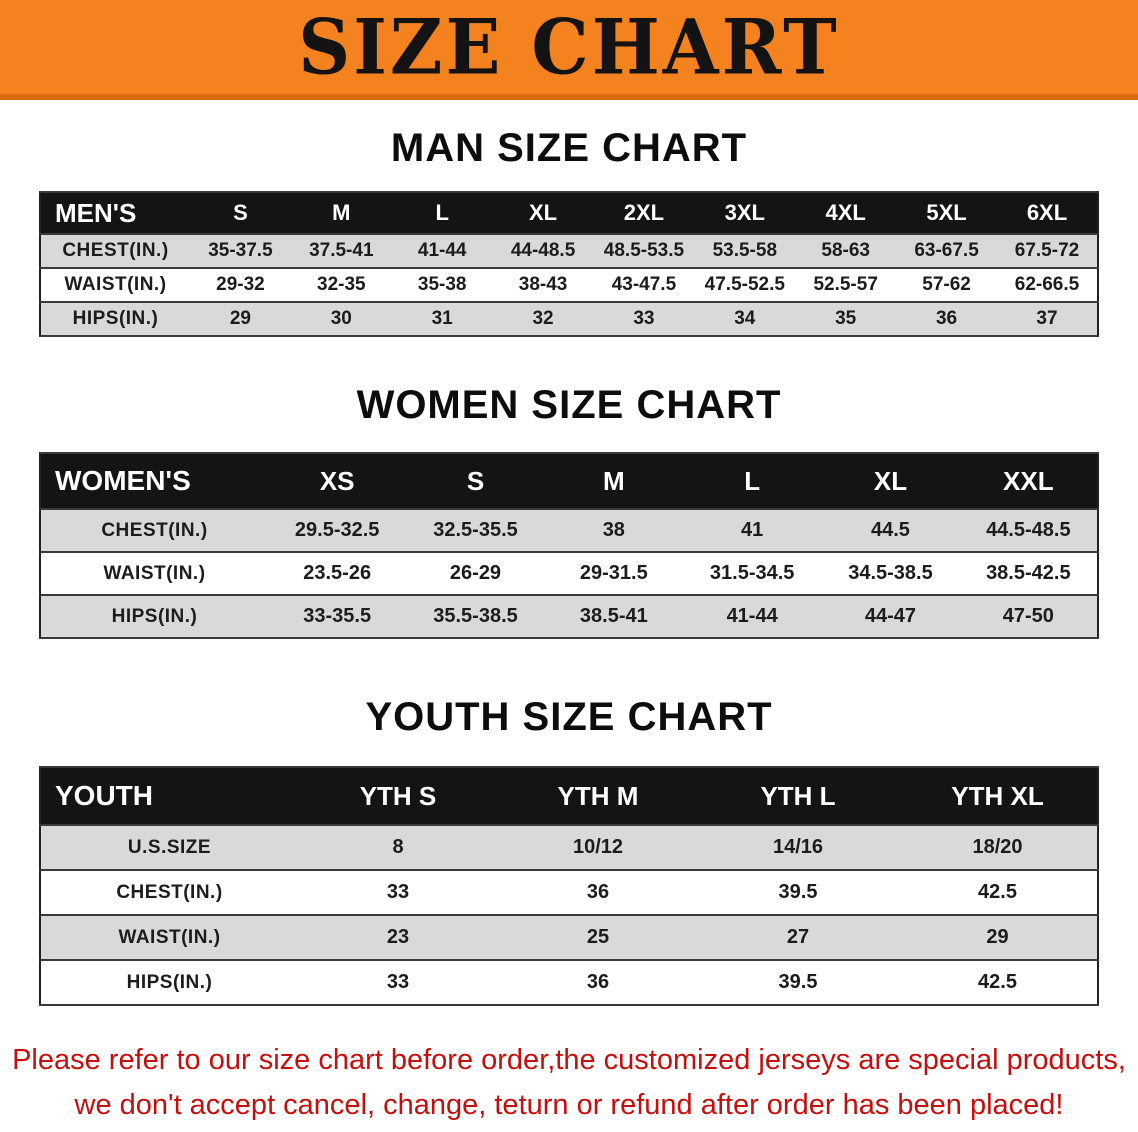 This screenshot has width=1138, height=1132. What do you see at coordinates (598, 796) in the screenshot?
I see `size-column-header: YTH M` at bounding box center [598, 796].